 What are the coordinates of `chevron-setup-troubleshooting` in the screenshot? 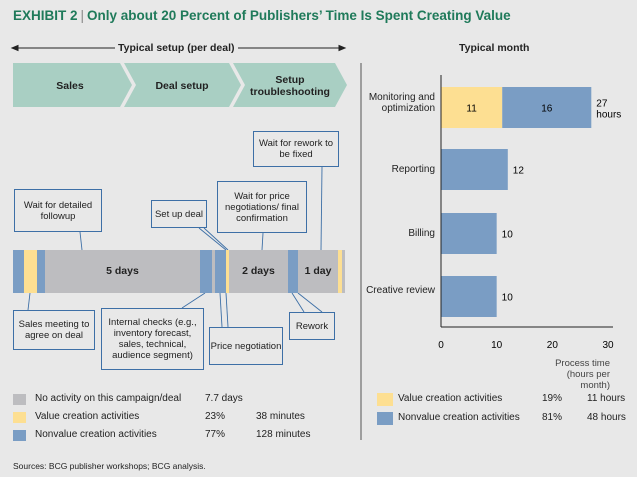 It's located at (290, 85).